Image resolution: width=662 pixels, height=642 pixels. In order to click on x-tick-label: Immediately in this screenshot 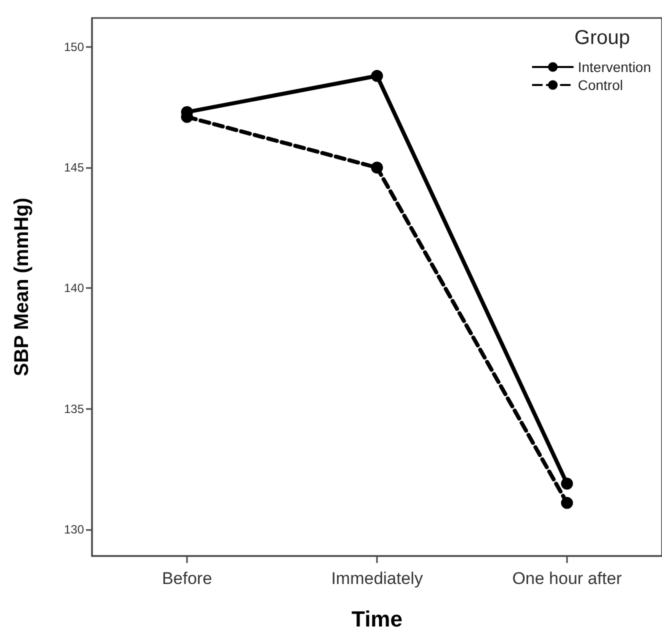, I will do `click(377, 578)`.